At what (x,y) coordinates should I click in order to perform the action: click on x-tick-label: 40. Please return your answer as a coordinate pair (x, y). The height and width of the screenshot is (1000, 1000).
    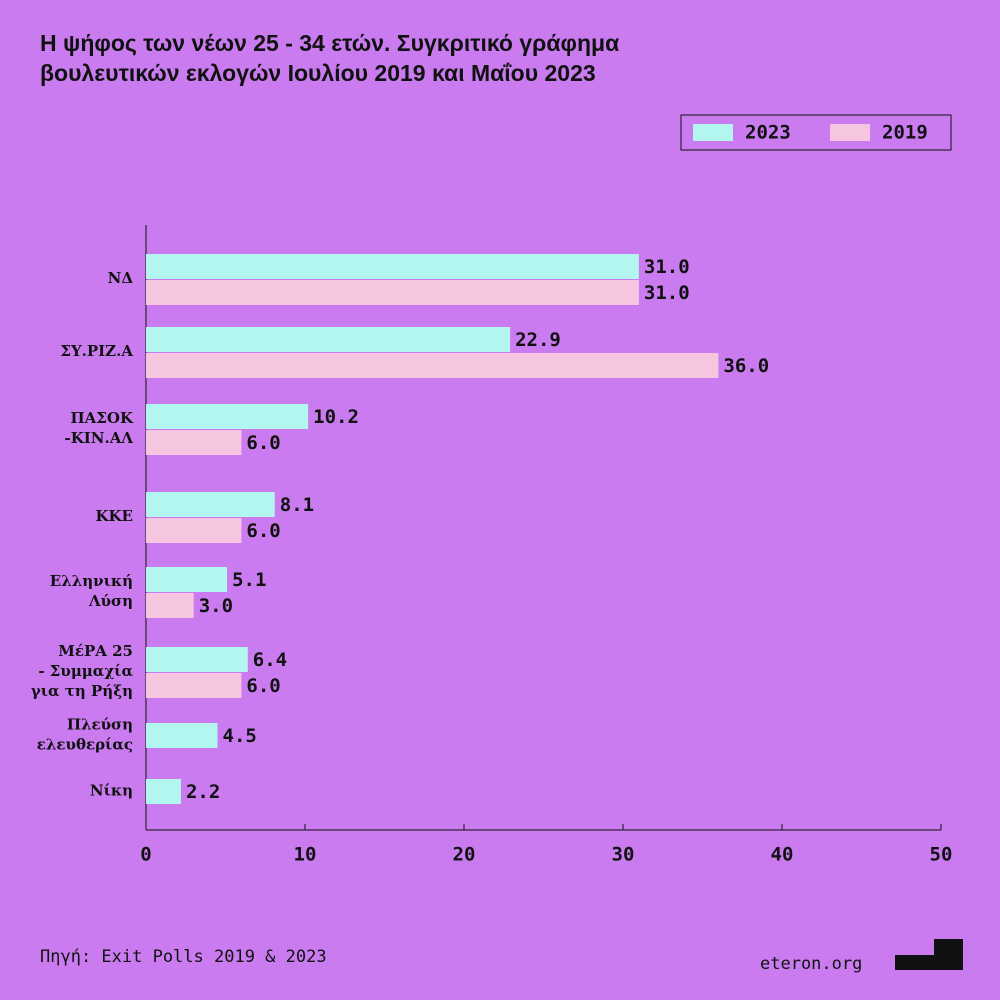
    Looking at the image, I should click on (782, 855).